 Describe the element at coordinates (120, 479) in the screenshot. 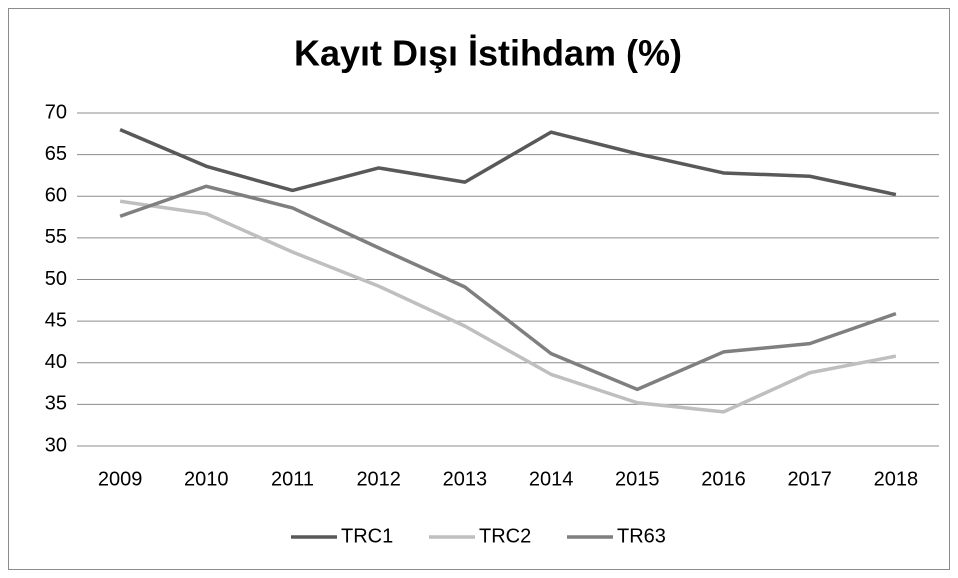

I see `x-tick-label: 2009` at that location.